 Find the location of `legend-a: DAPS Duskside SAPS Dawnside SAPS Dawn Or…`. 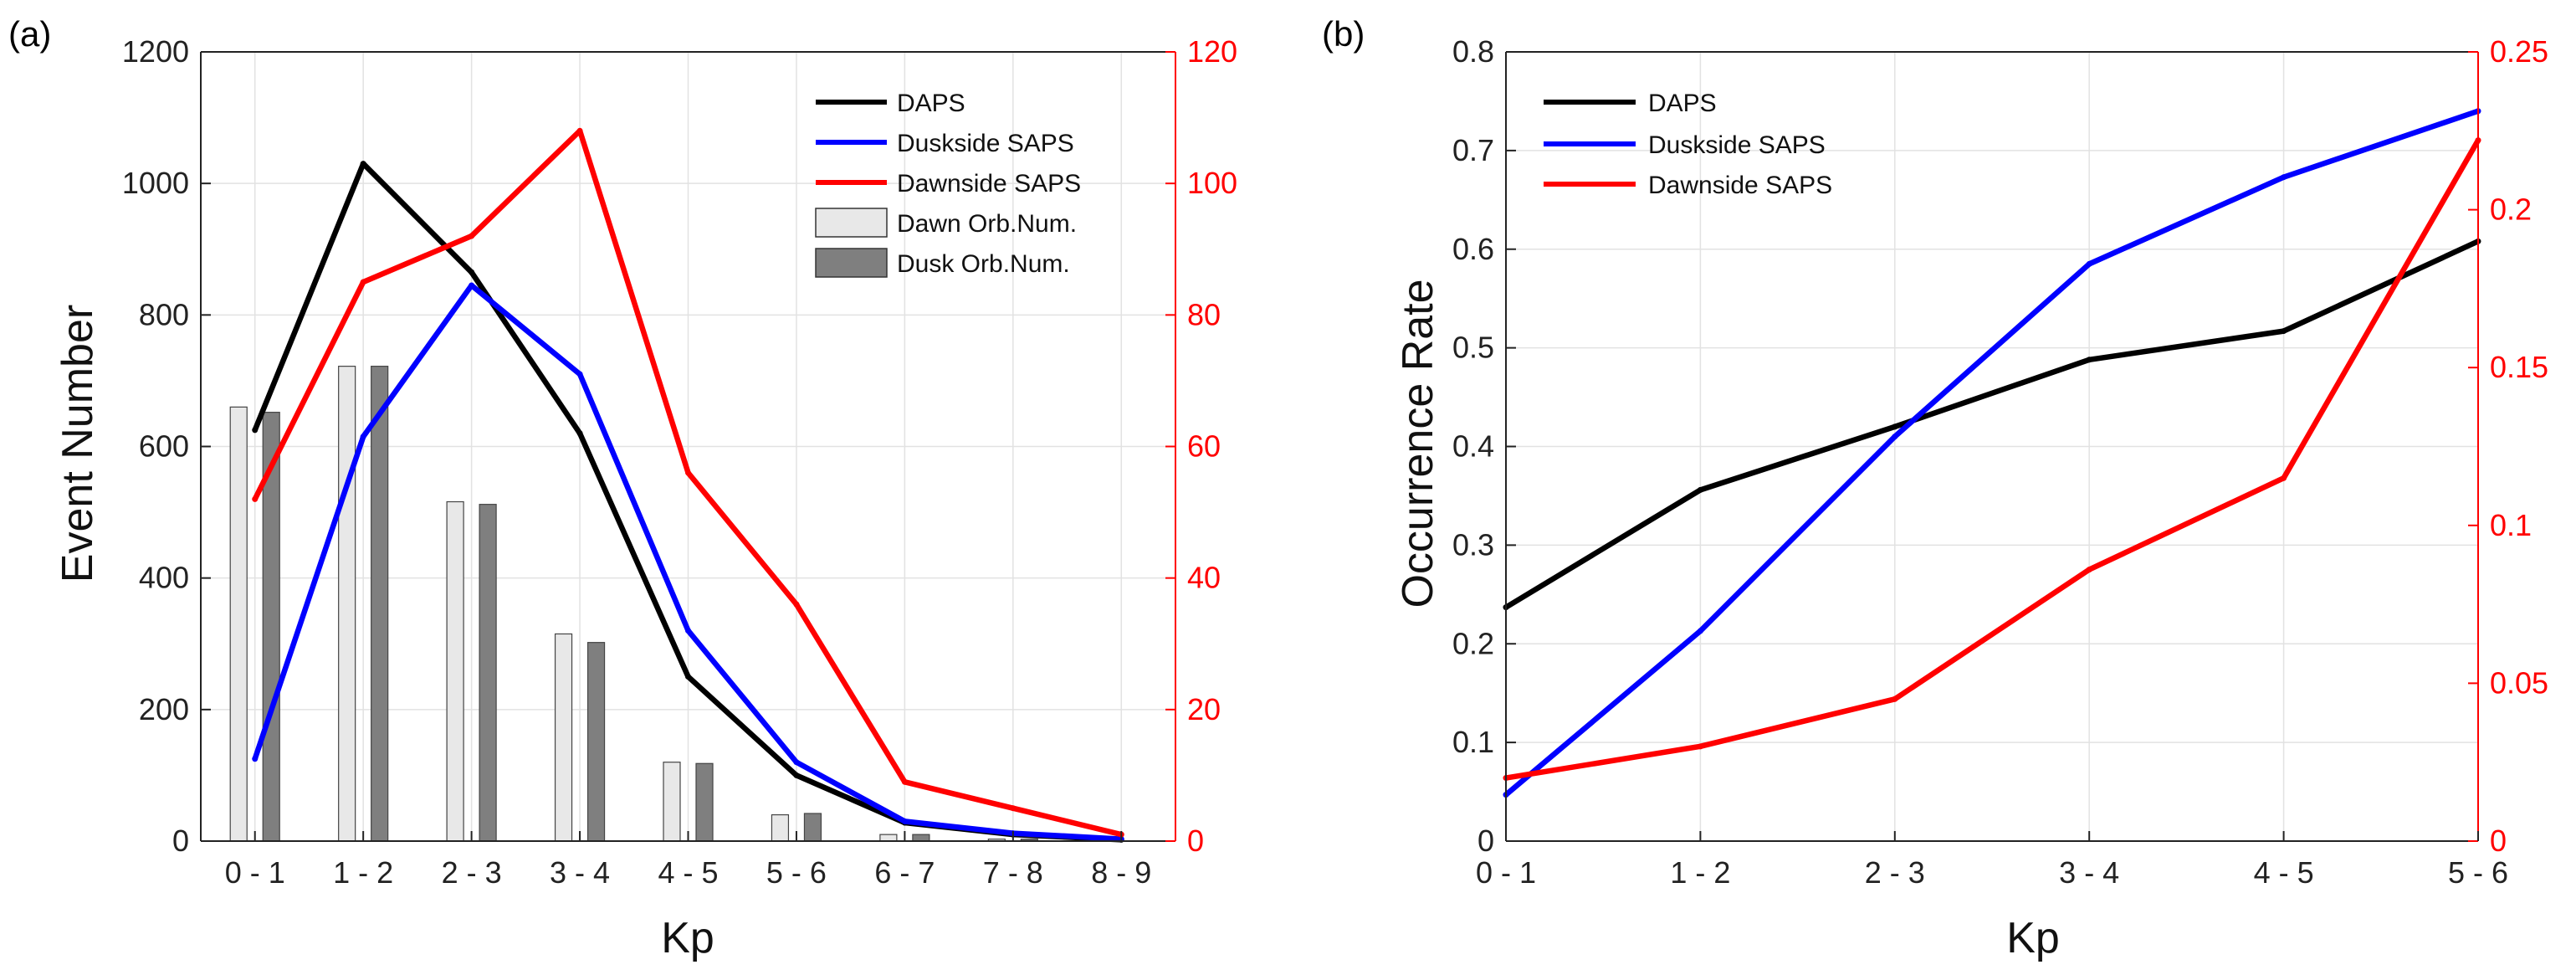

legend-a: DAPS Duskside SAPS Dawnside SAPS Dawn Or… is located at coordinates (948, 184).